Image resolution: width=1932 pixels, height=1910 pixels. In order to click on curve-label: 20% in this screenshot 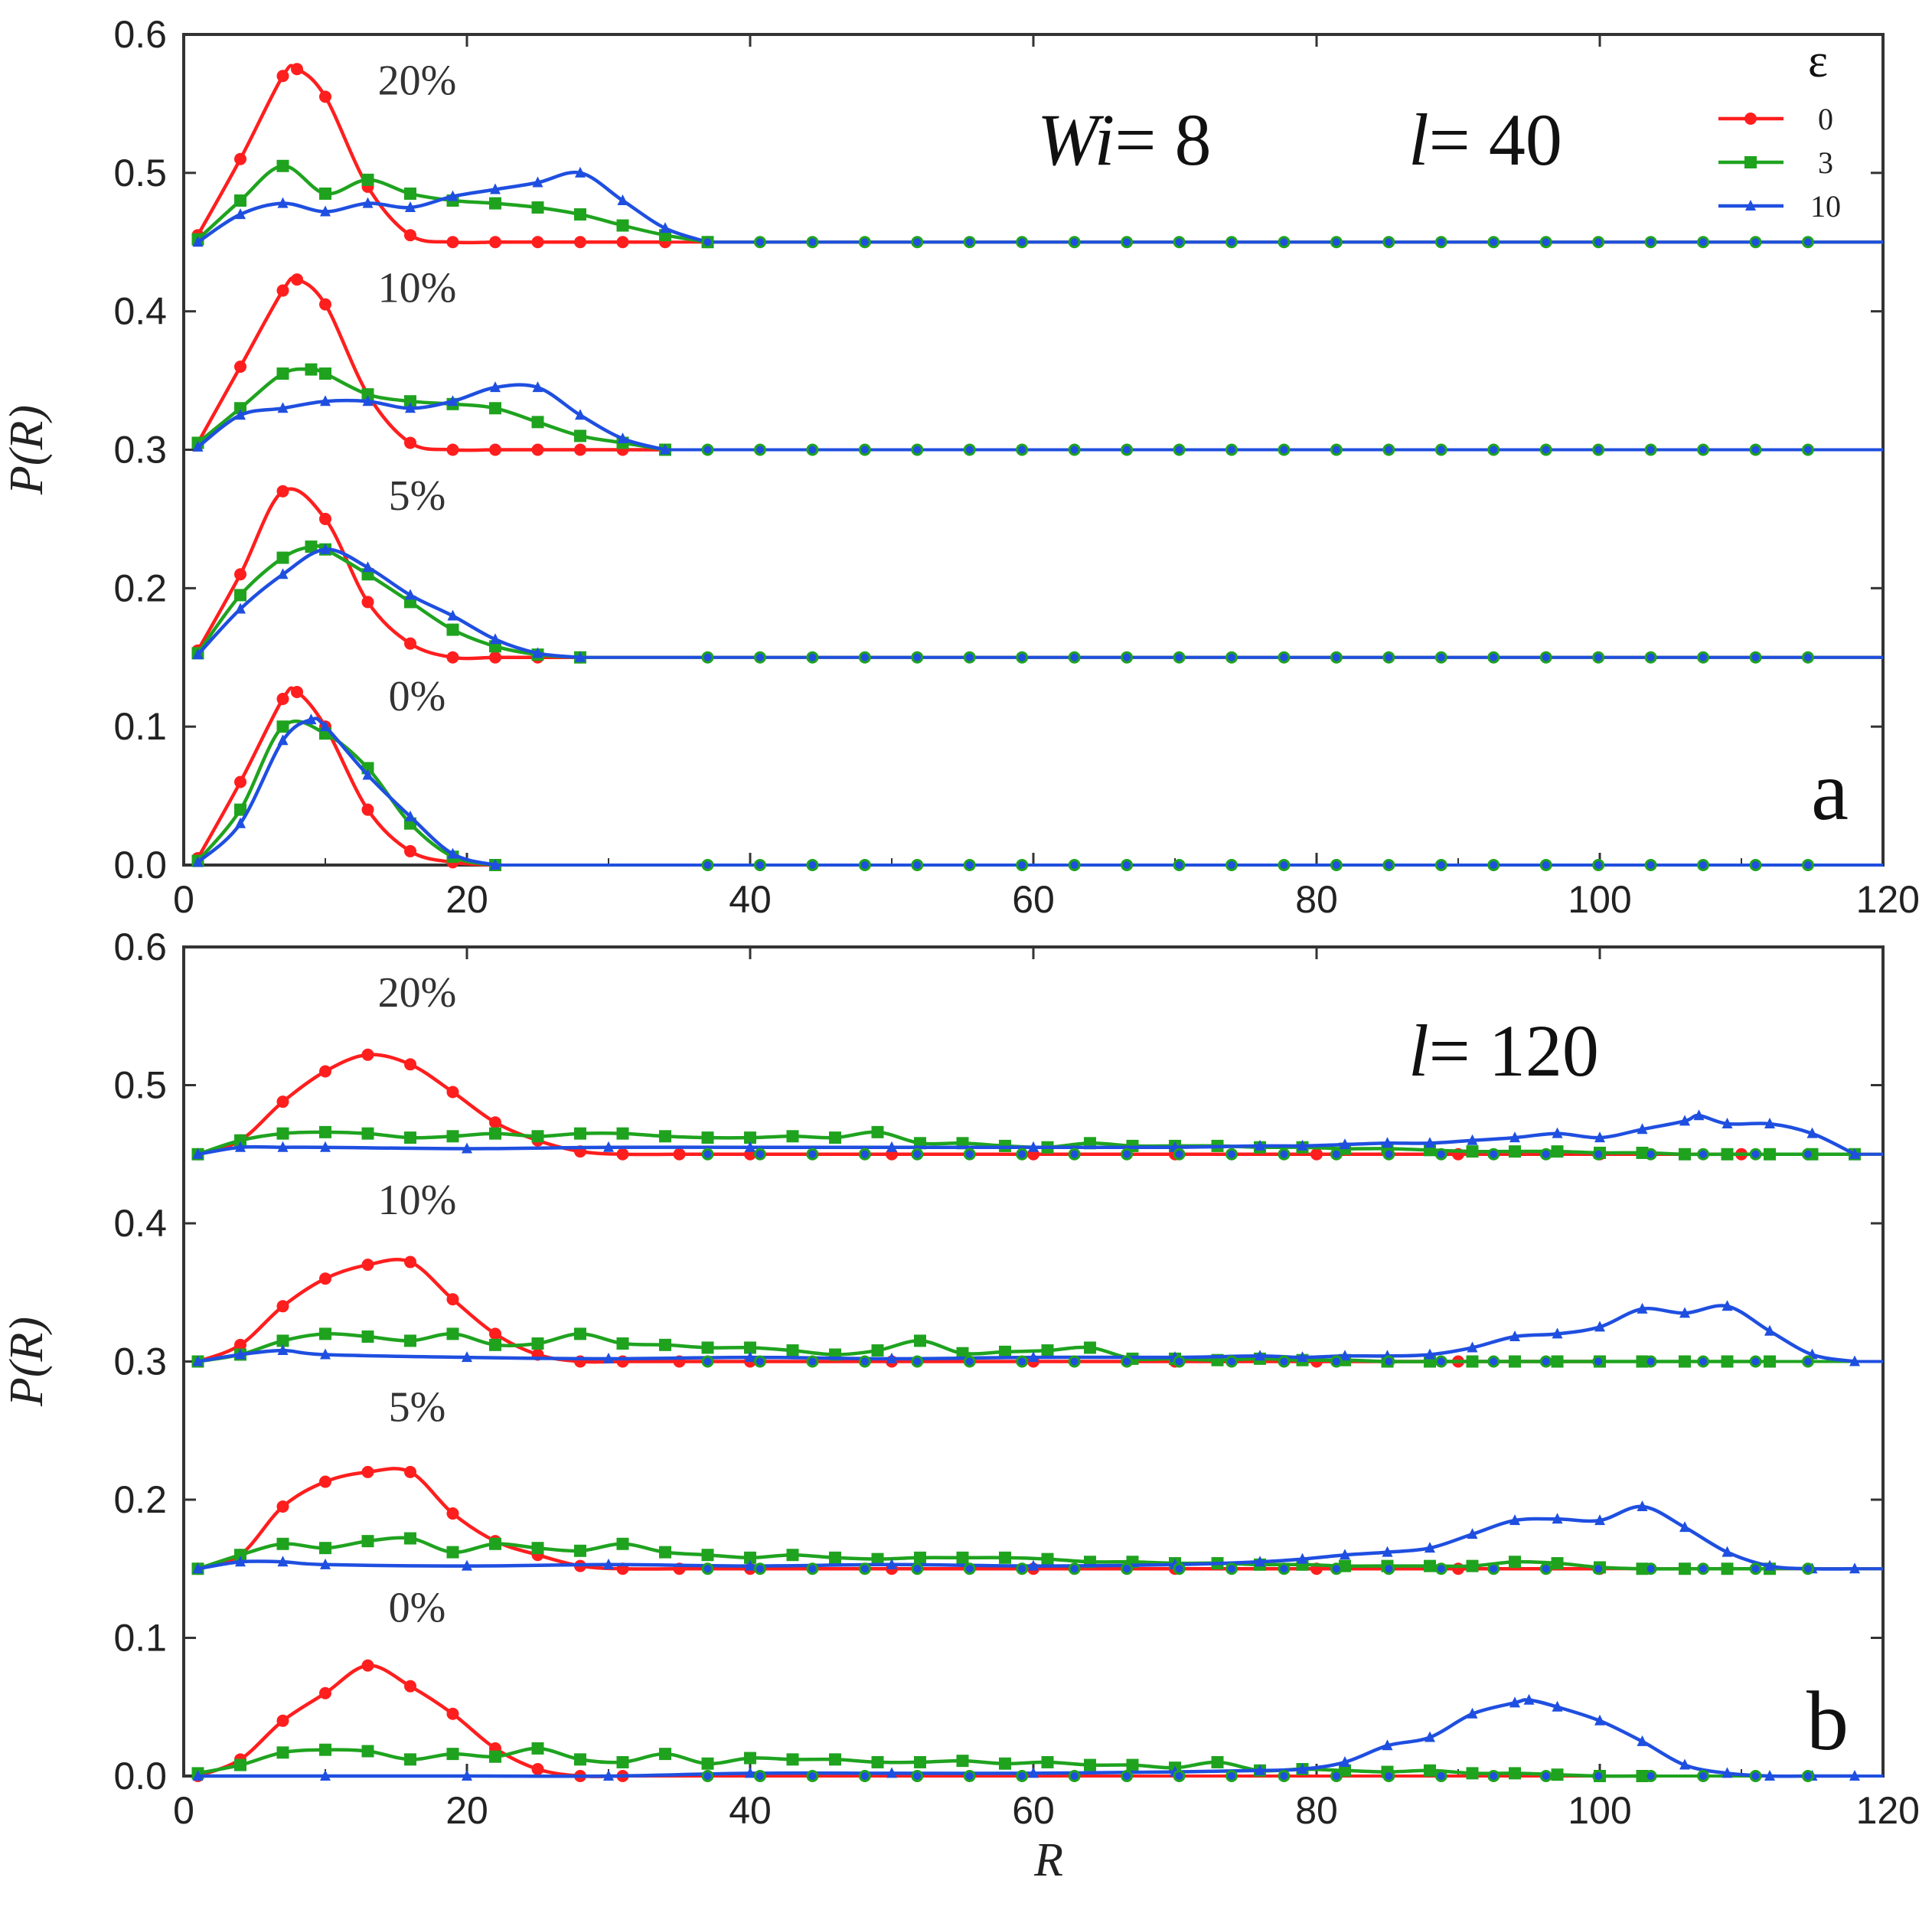, I will do `click(417, 80)`.